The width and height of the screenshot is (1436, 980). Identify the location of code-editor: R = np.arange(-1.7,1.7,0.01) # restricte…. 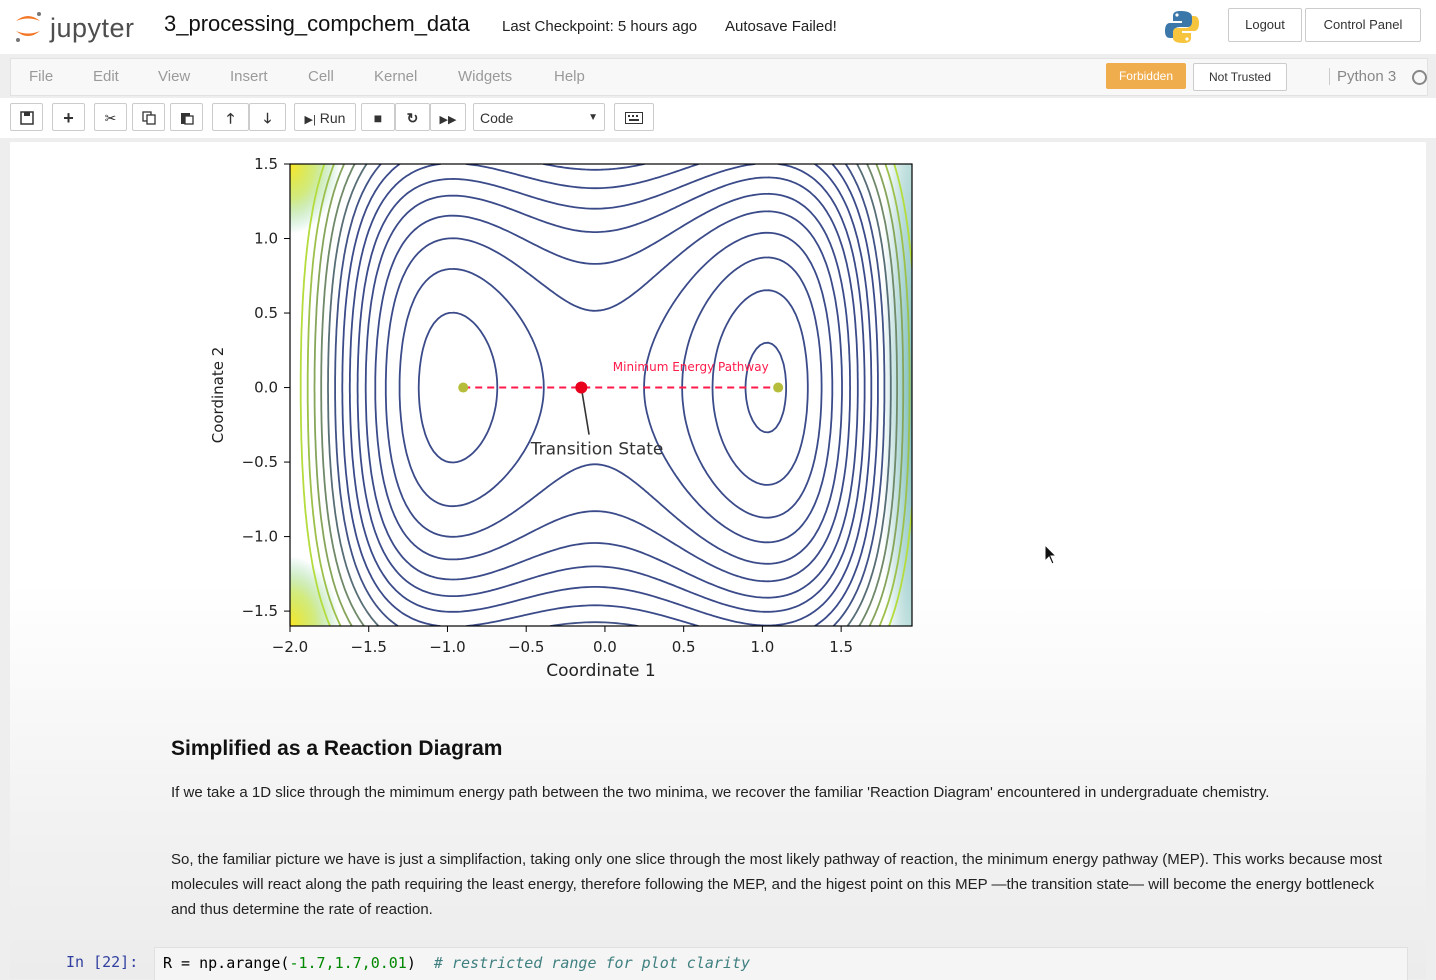
(781, 963).